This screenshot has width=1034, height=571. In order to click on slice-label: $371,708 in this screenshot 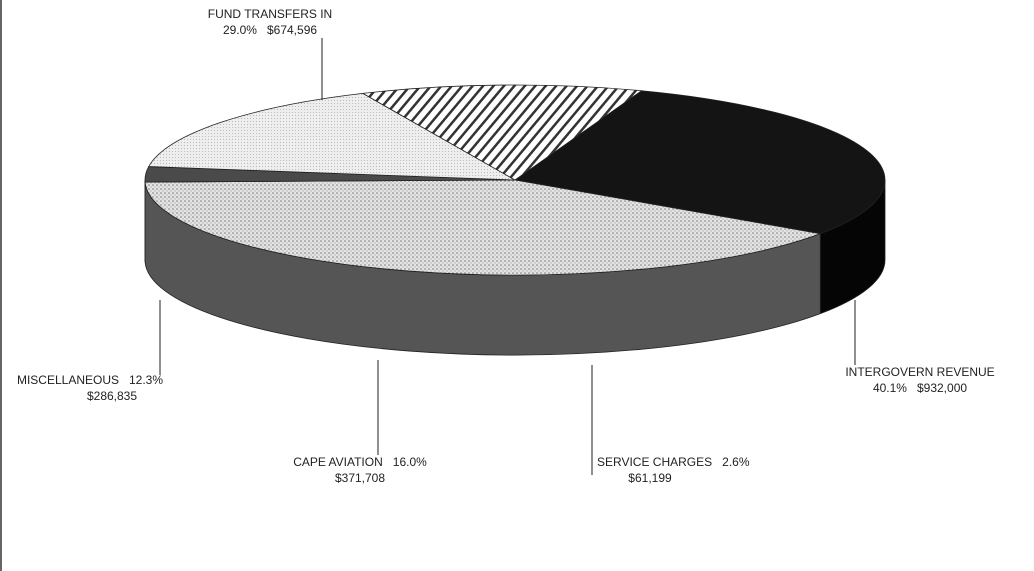, I will do `click(360, 478)`.